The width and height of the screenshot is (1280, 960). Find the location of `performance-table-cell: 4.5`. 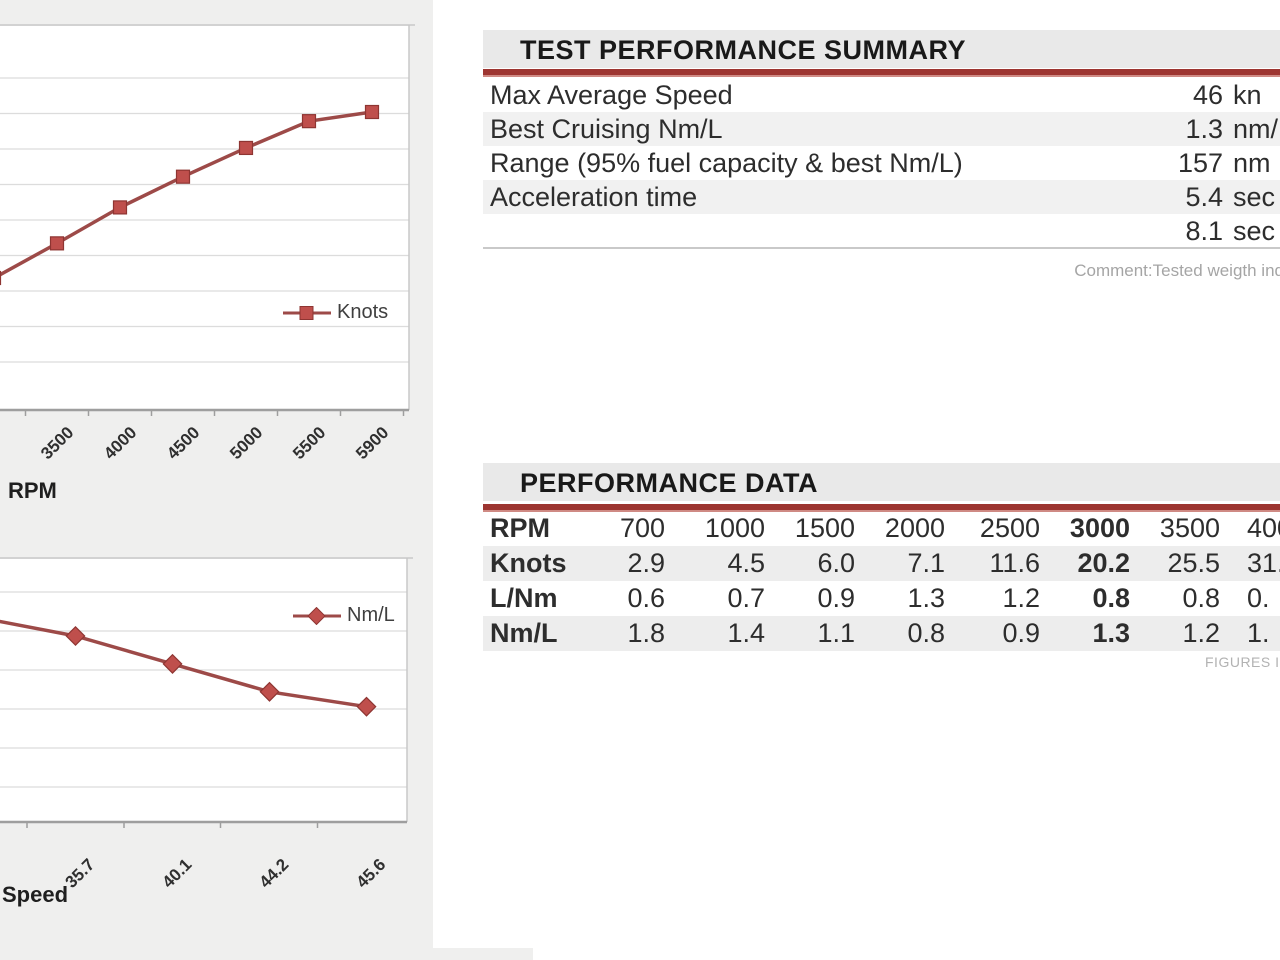

performance-table-cell: 4.5 is located at coordinates (746, 563).